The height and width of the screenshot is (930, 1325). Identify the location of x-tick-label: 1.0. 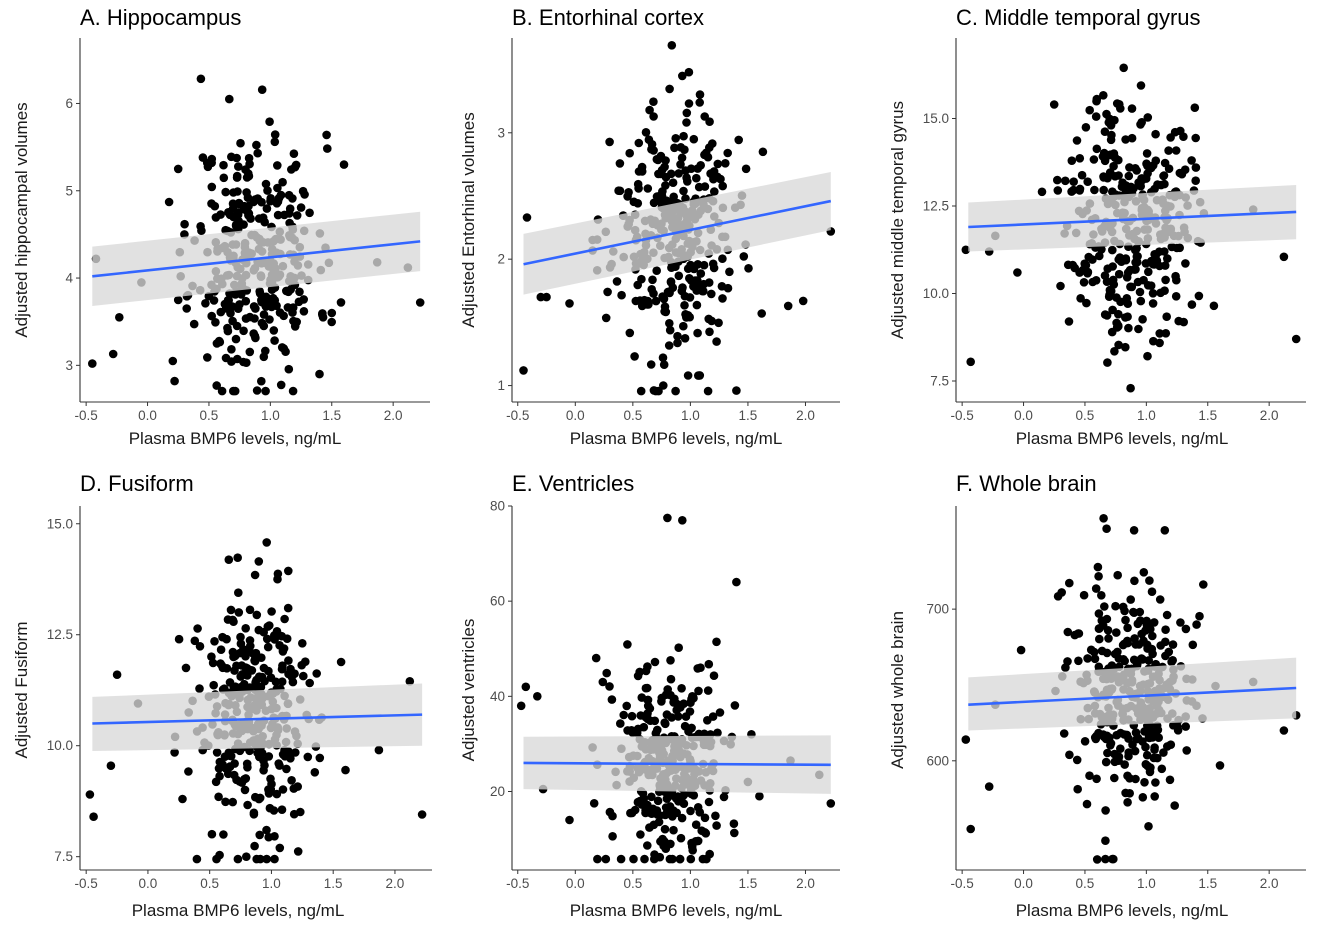
(1146, 415).